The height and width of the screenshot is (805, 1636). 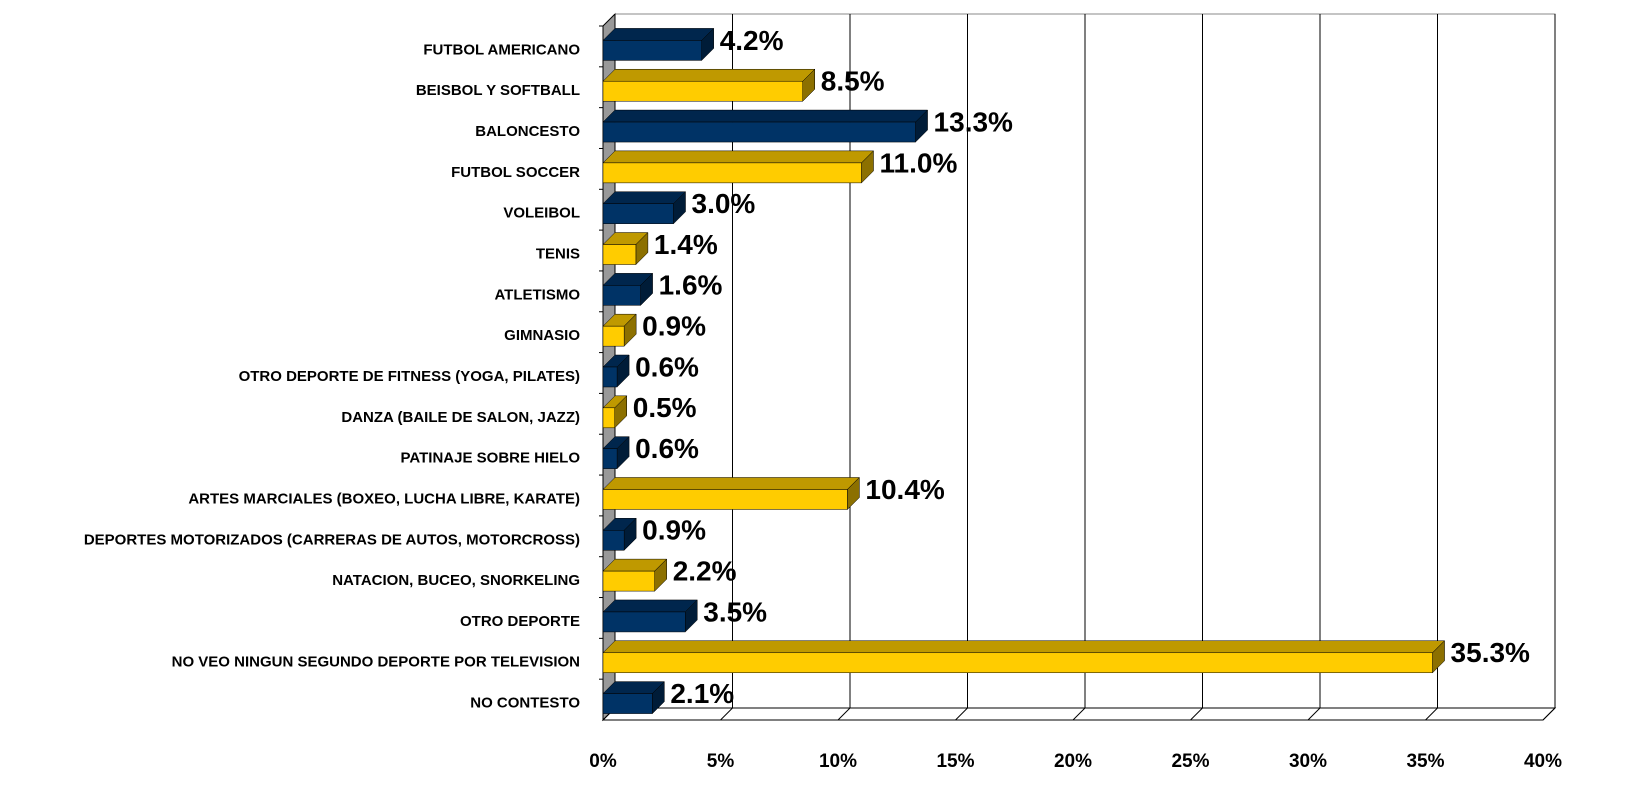 What do you see at coordinates (525, 703) in the screenshot?
I see `y-tick-label: NO CONTESTO` at bounding box center [525, 703].